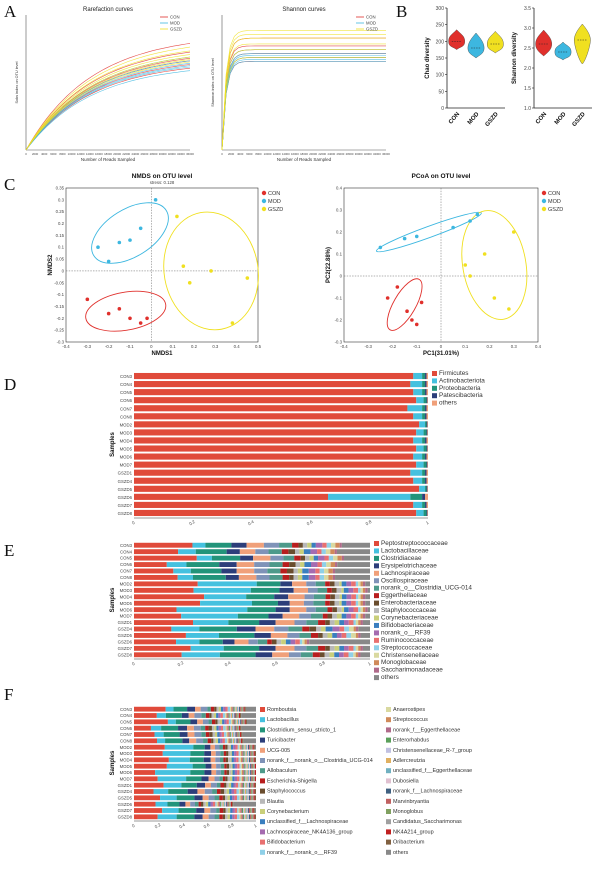  What do you see at coordinates (359, 154) in the screenshot?
I see `x-tick-label: 30000` at bounding box center [359, 154].